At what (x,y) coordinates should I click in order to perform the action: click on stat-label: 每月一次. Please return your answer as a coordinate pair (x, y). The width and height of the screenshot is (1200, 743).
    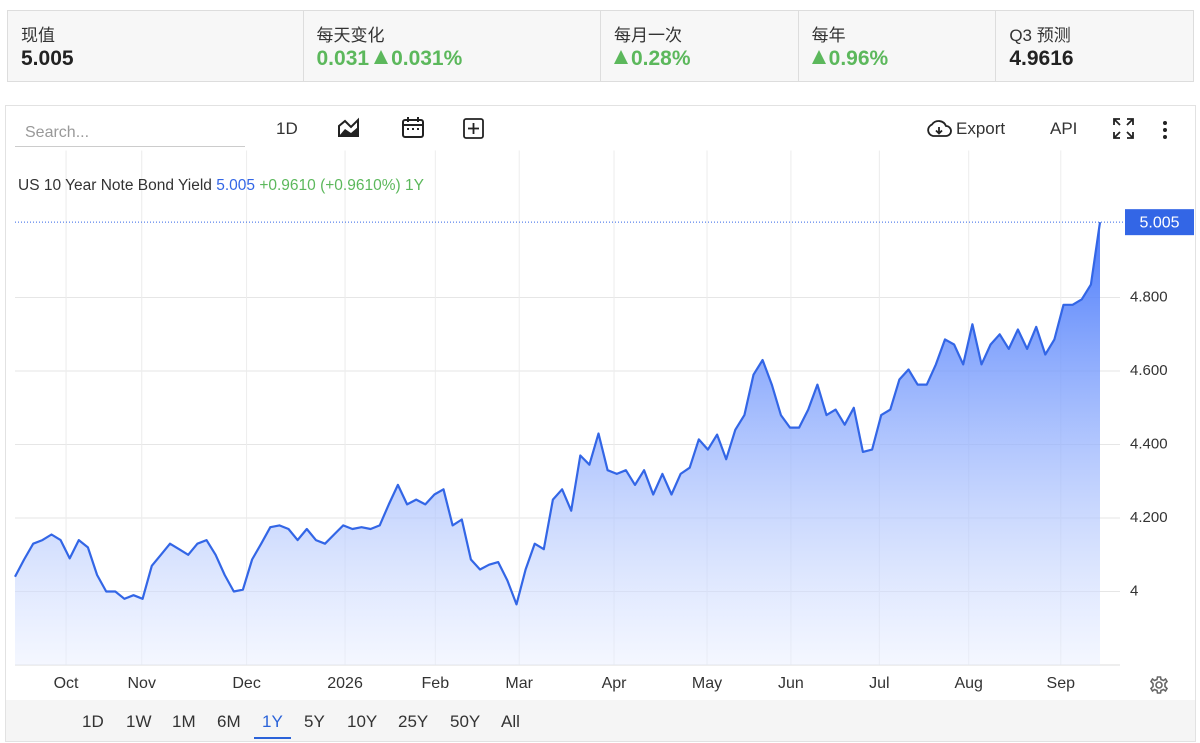
    Looking at the image, I should click on (647, 35).